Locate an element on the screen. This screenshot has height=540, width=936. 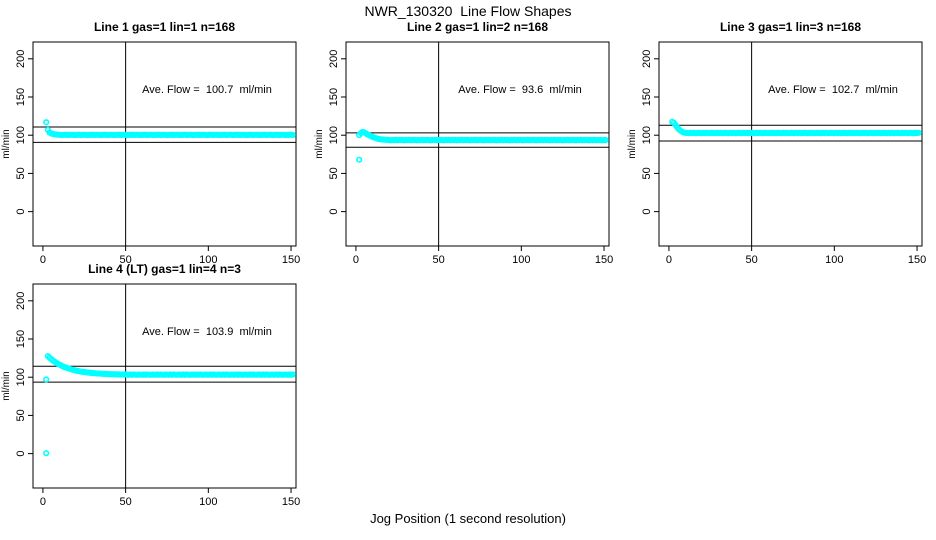
plot-area-line-3: 0 50 100 150 200 0 50 100 150 ml/min is located at coordinates (776, 153).